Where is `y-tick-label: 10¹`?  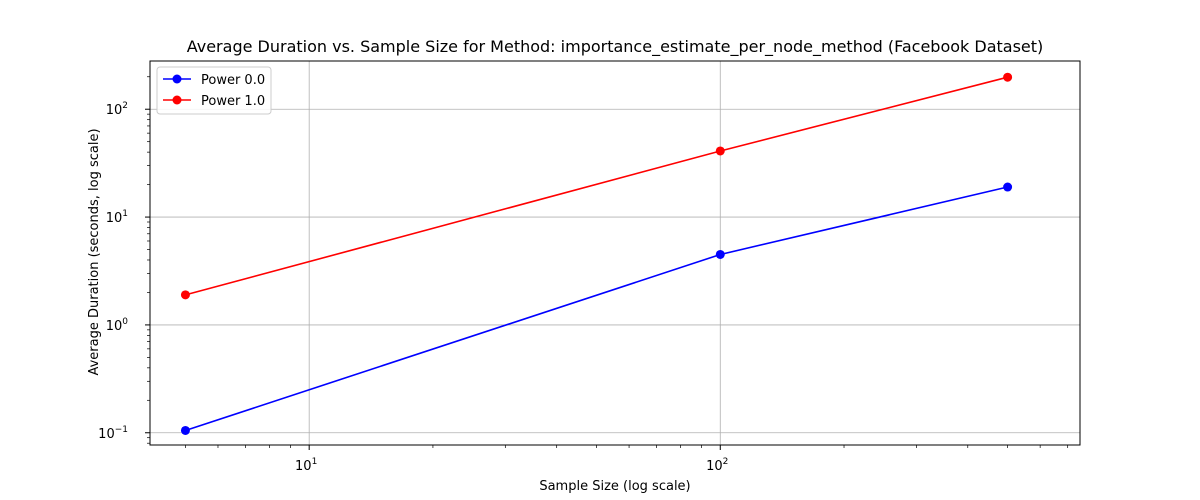
y-tick-label: 10¹ is located at coordinates (117, 217).